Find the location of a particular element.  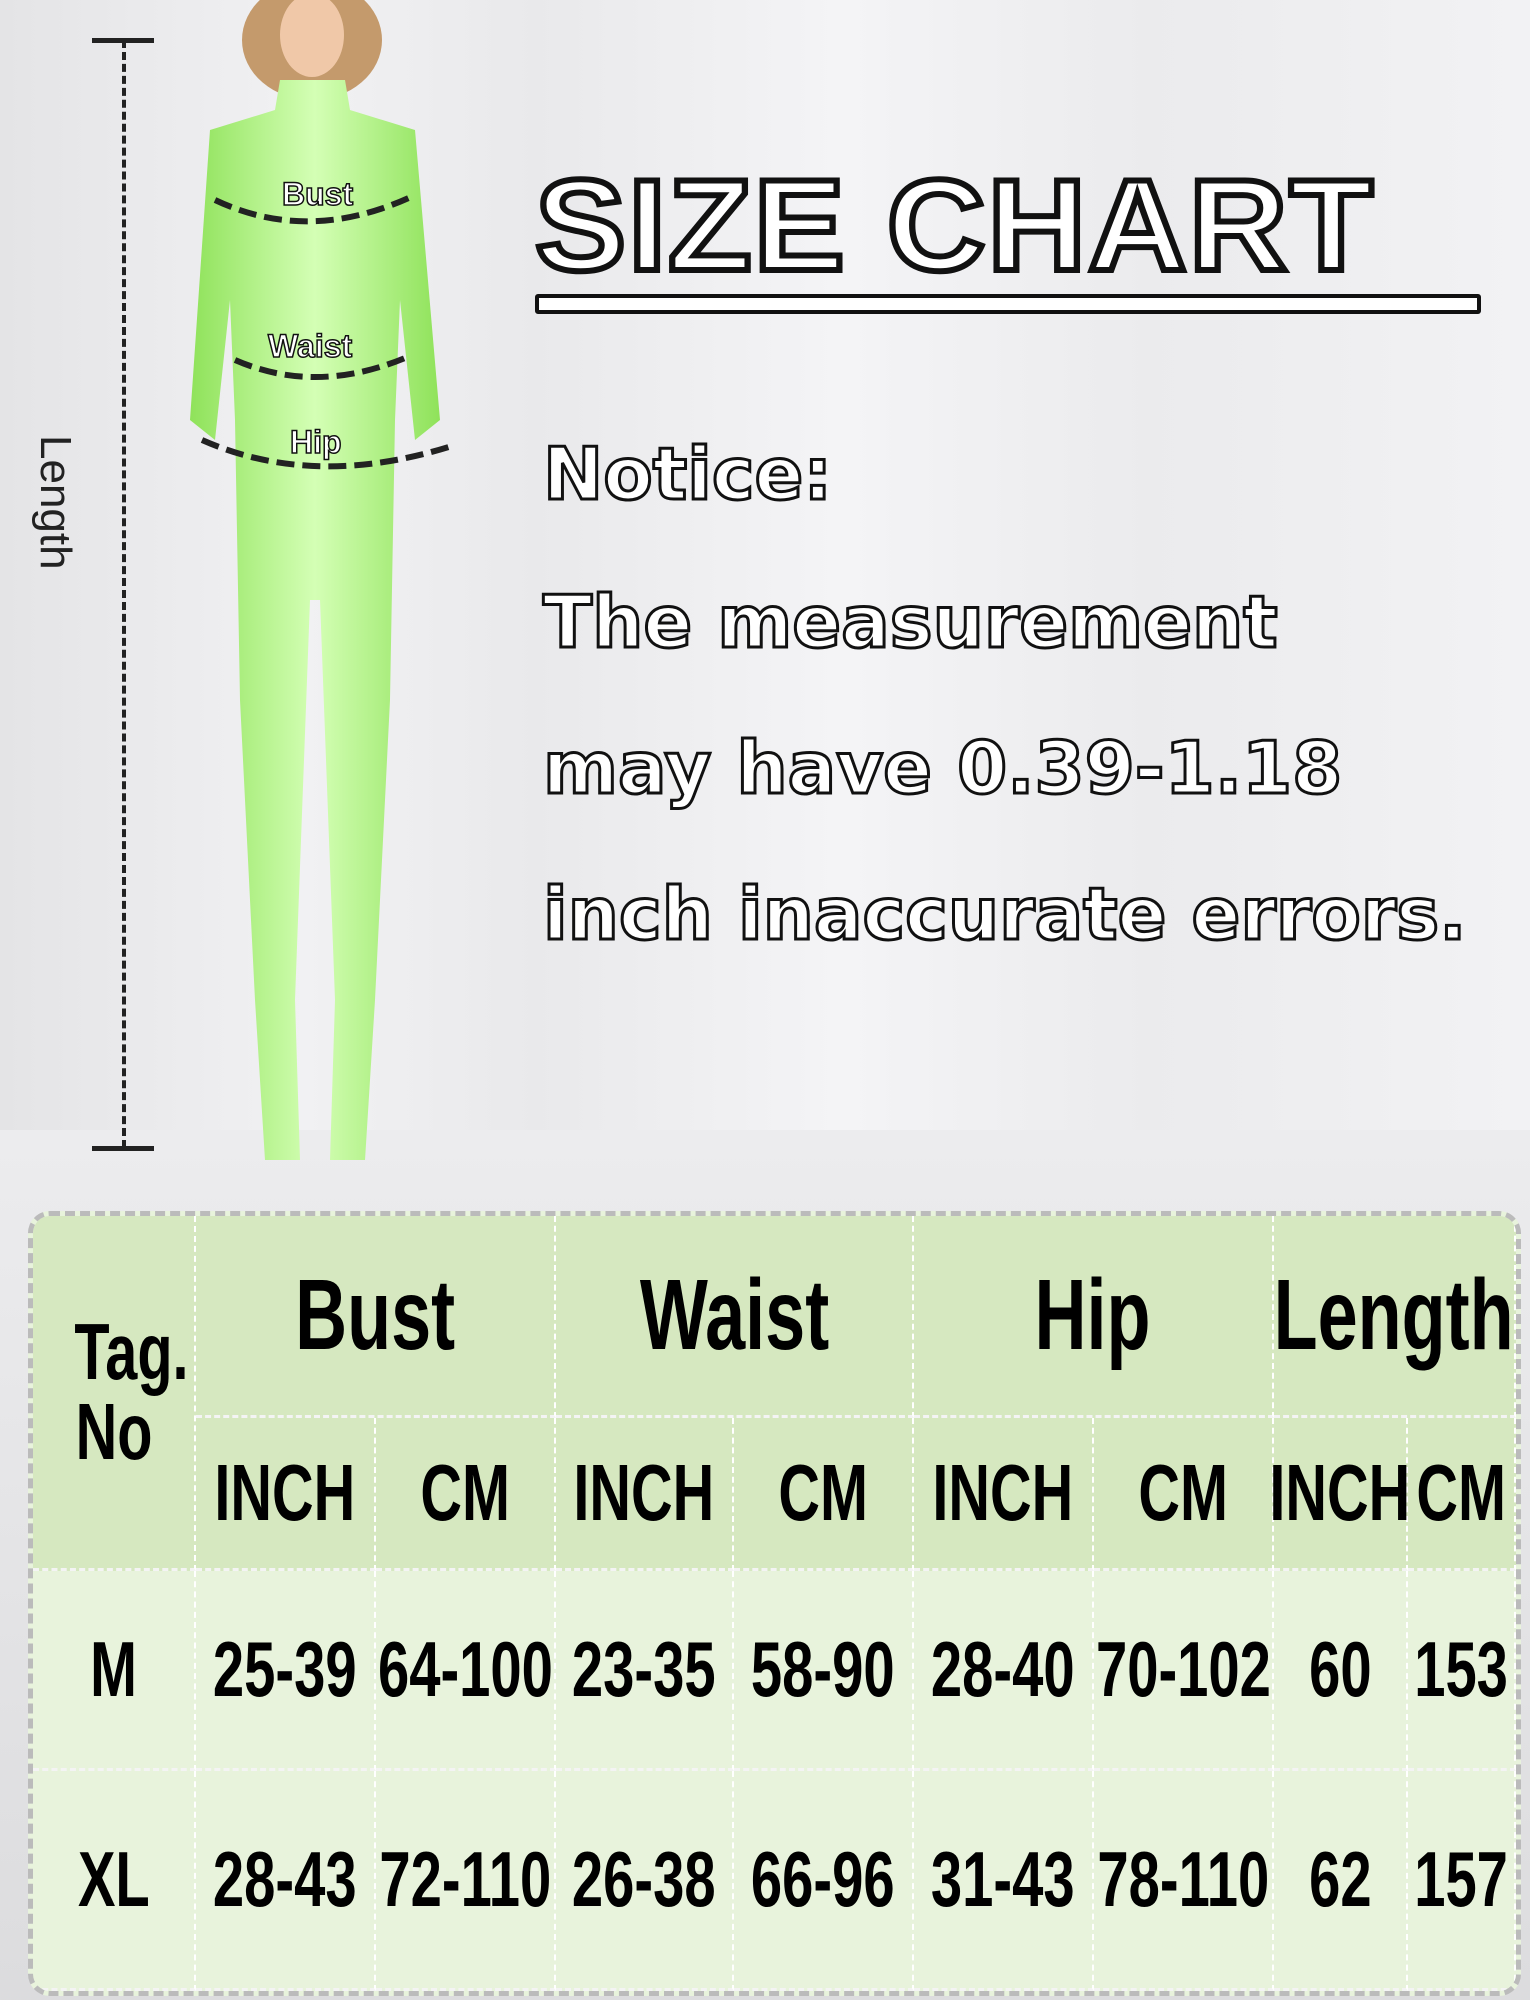

table-cell: 64-100 is located at coordinates (466, 1671).